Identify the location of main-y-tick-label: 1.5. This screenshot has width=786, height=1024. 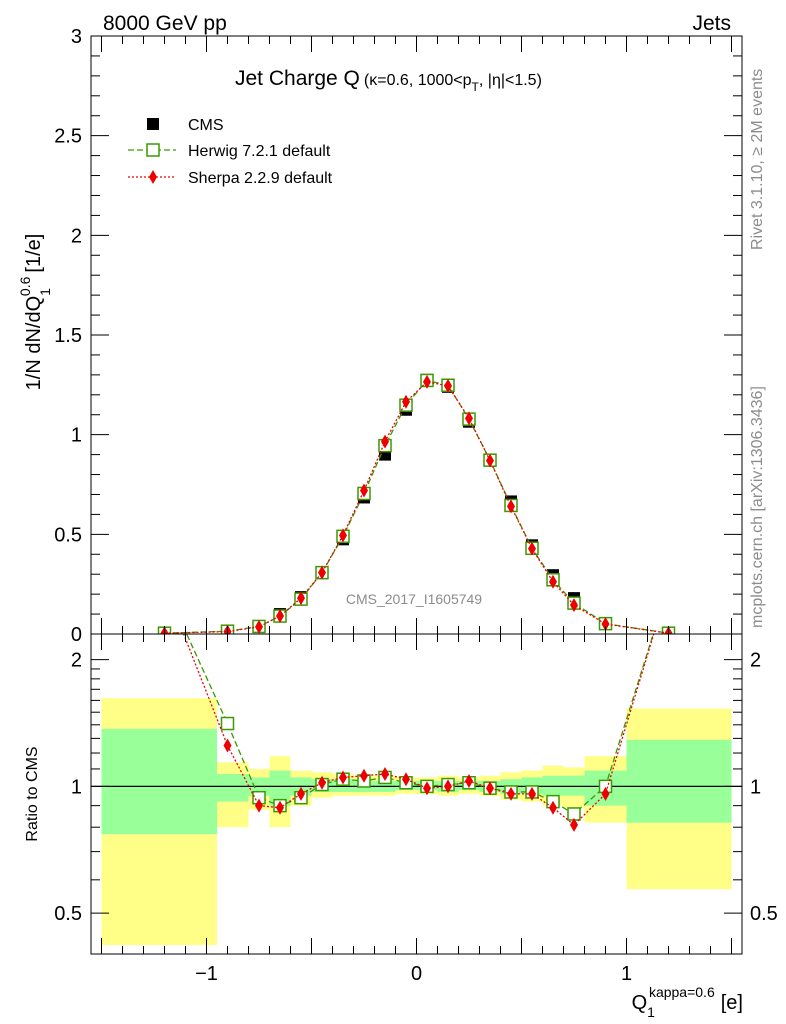
(68, 336).